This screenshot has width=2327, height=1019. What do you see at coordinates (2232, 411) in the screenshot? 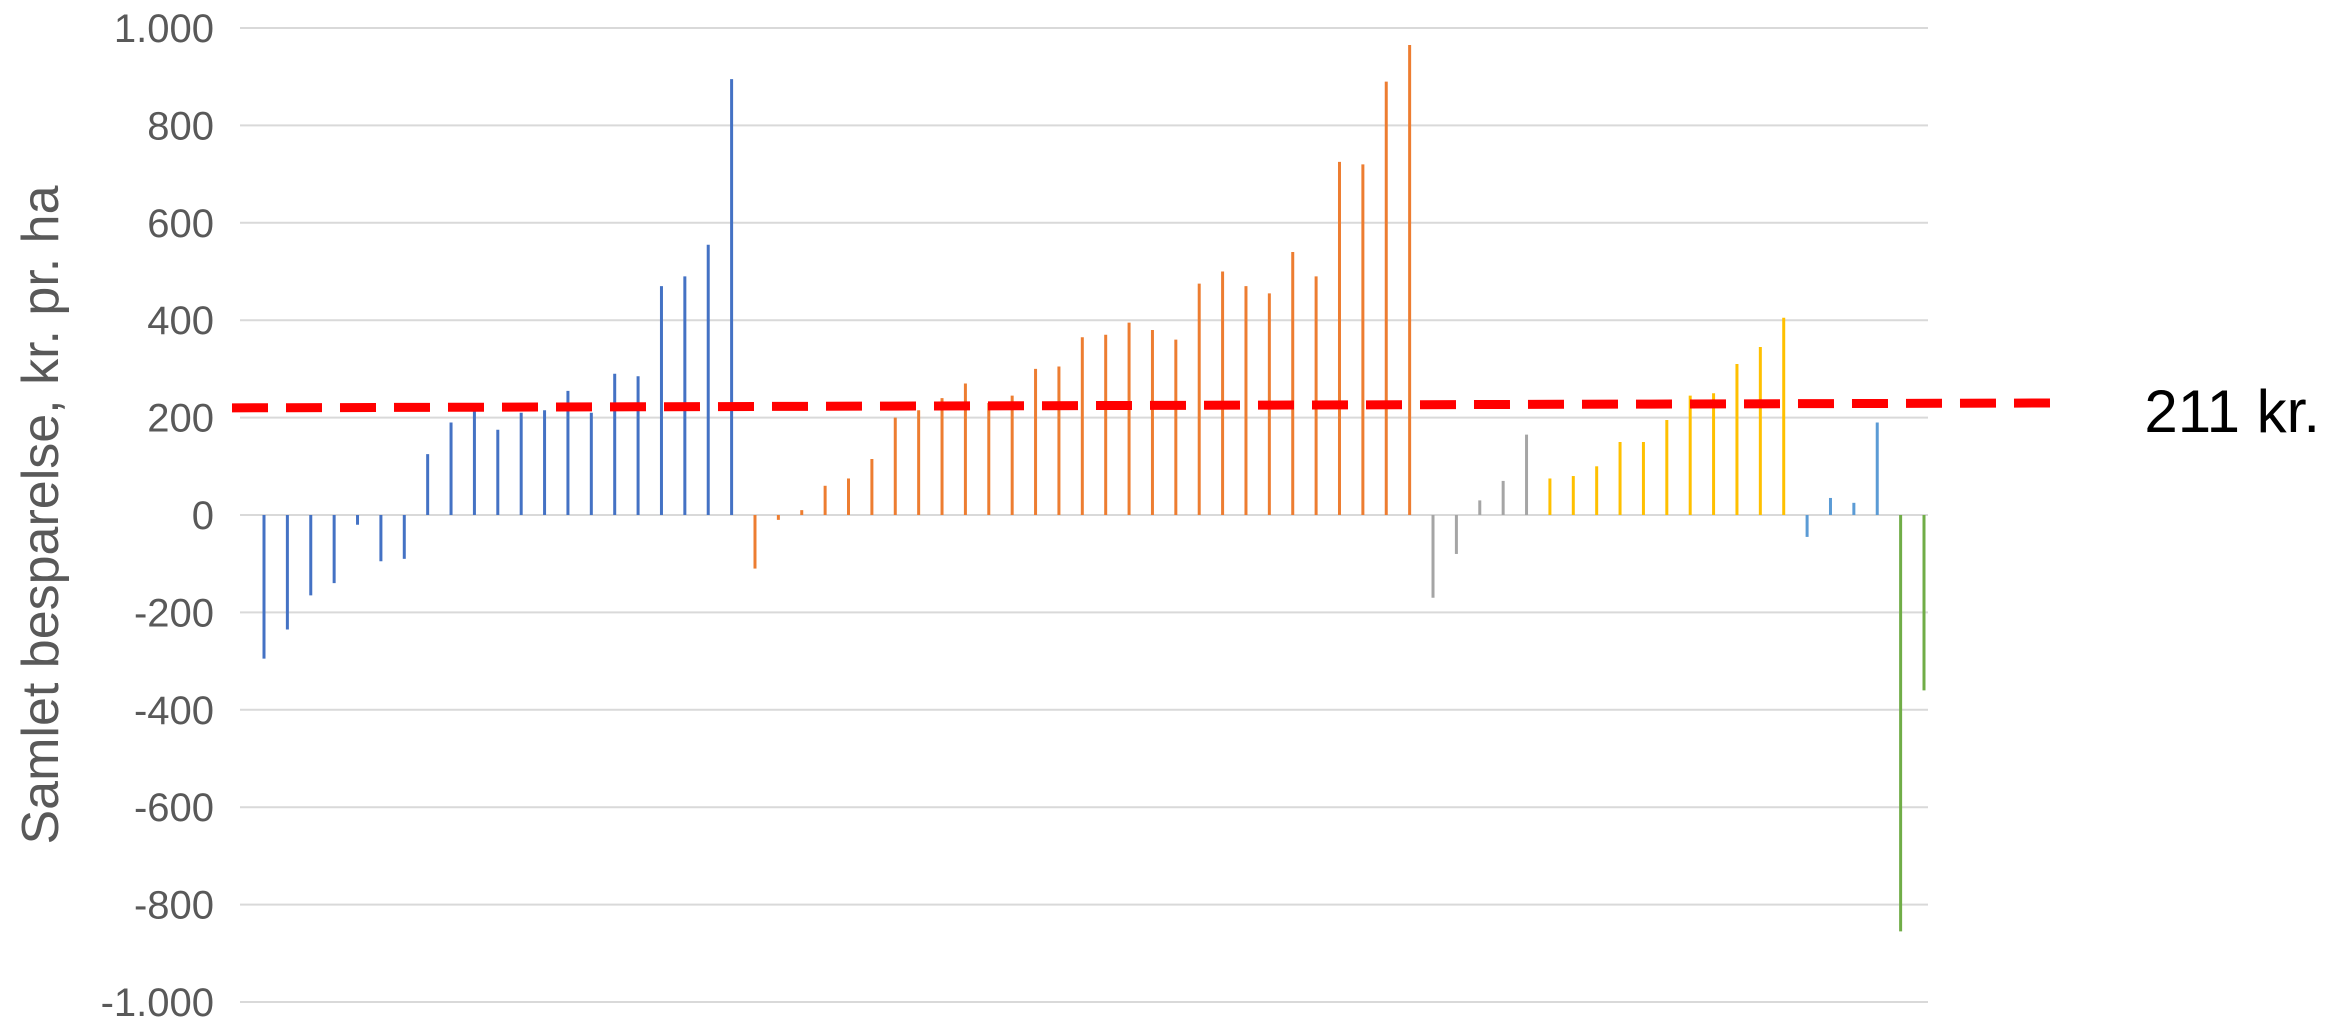
I see `reference-line-label: 211 kr.` at bounding box center [2232, 411].